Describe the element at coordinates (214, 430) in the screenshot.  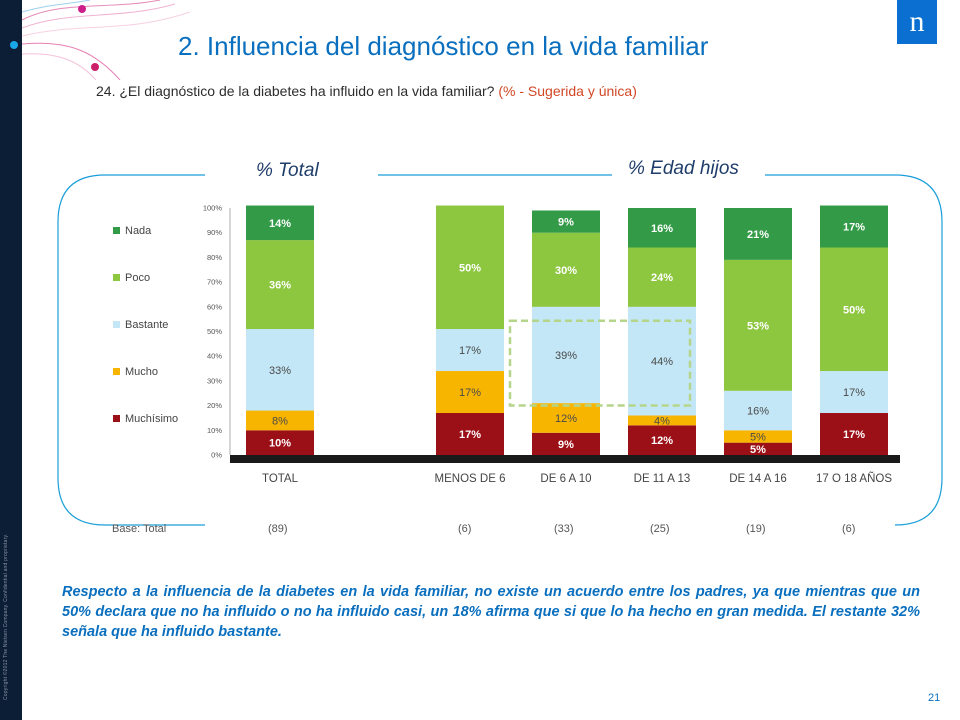
I see `y-tick-label: 10%` at that location.